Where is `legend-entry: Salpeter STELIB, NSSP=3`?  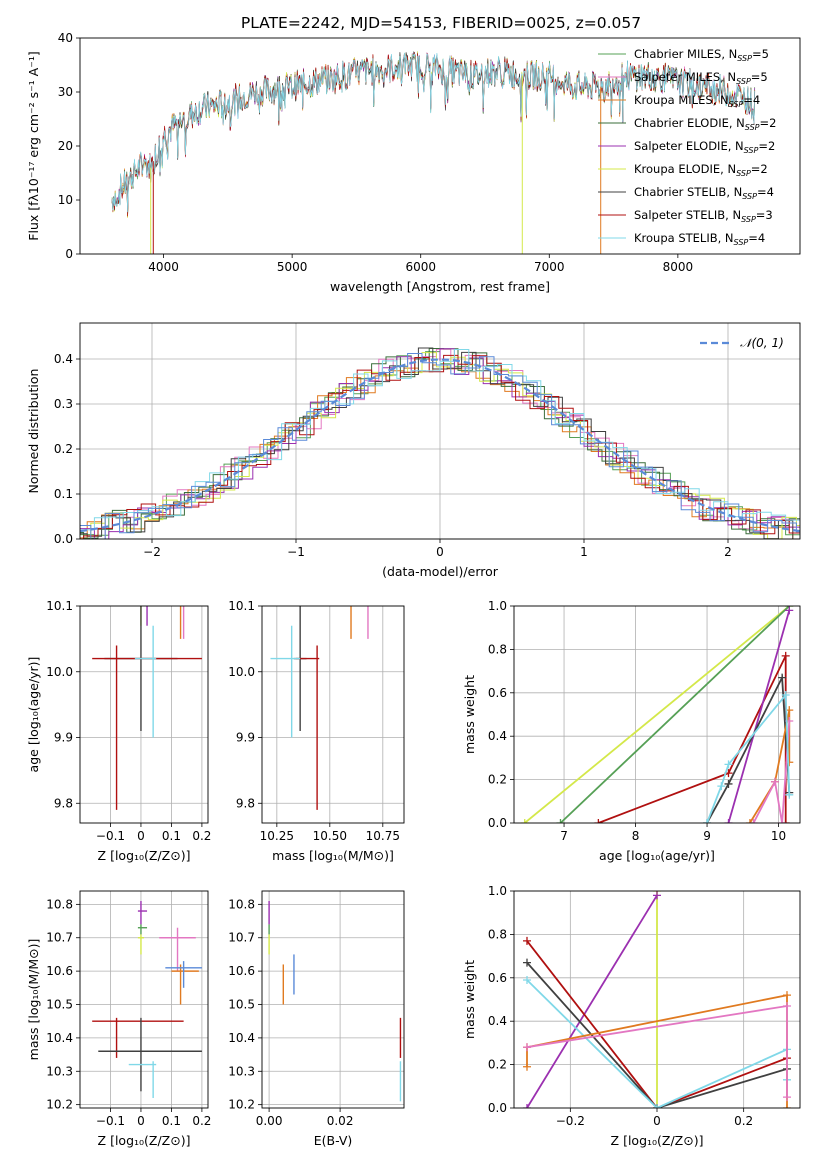
legend-entry: Salpeter STELIB, NSSP=3 is located at coordinates (703, 216).